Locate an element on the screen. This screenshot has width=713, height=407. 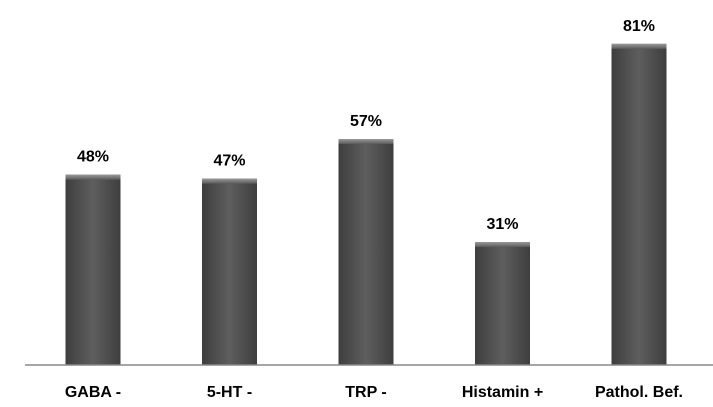
category-label-1: GABA - is located at coordinates (93, 392).